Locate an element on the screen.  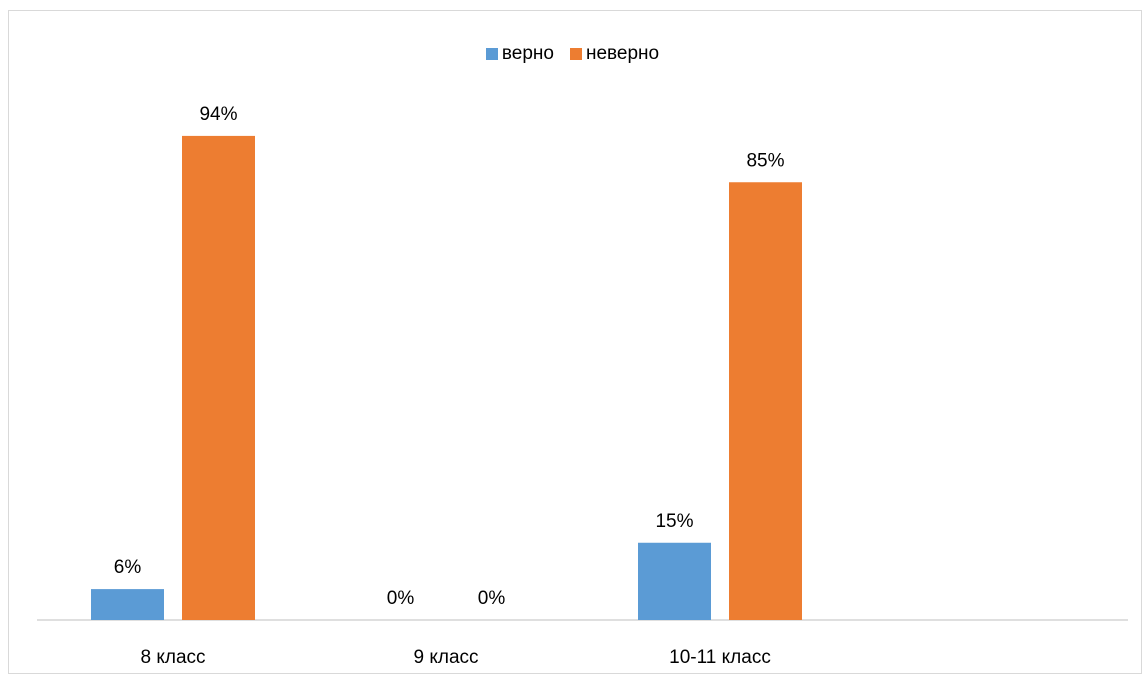
legend-label-incorrect: неверно is located at coordinates (622, 53).